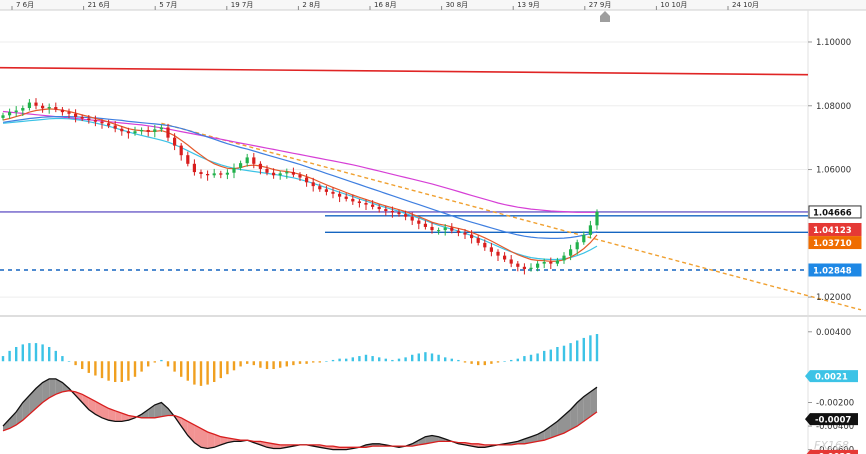 The width and height of the screenshot is (866, 454). What do you see at coordinates (833, 298) in the screenshot?
I see `y-tick-label: 1.02000` at bounding box center [833, 298].